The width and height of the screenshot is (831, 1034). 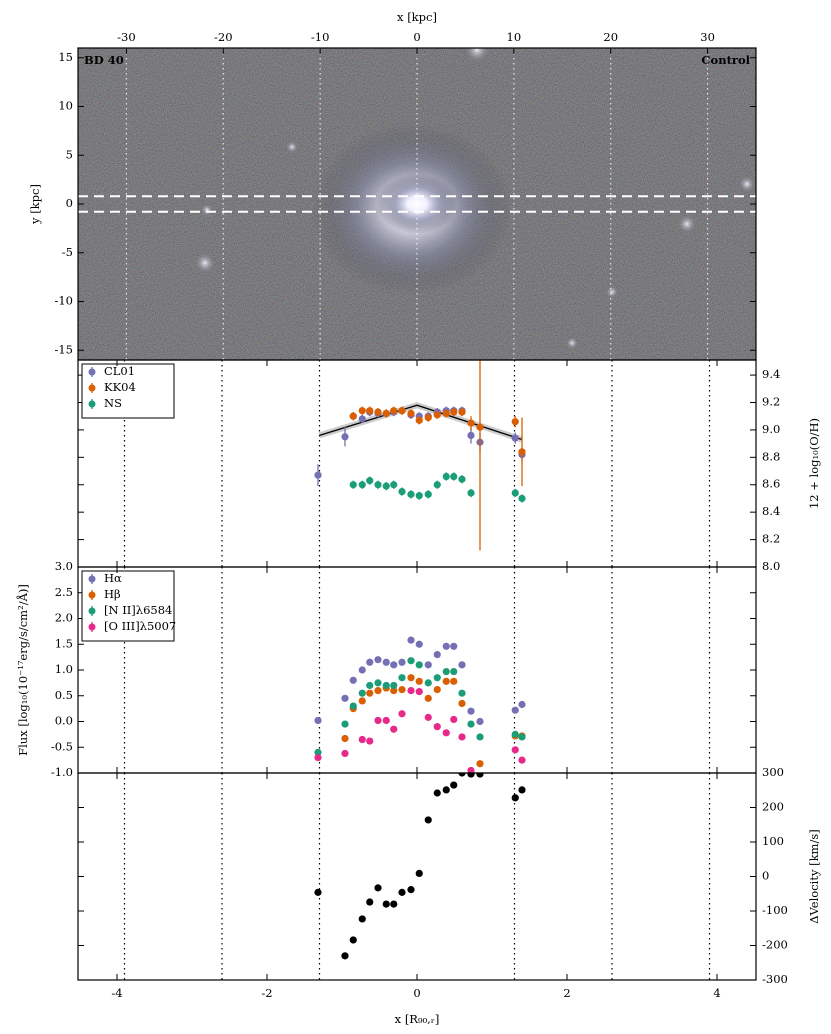 What do you see at coordinates (775, 979) in the screenshot?
I see `y-tick-label: -300` at bounding box center [775, 979].